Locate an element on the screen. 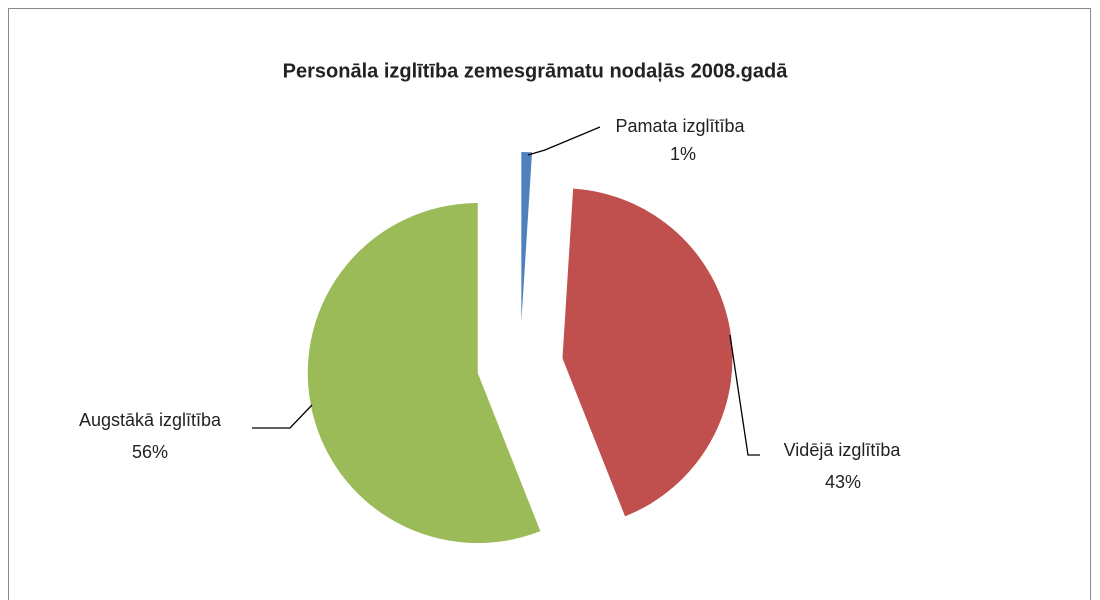  slice-label: Pamata izglītība is located at coordinates (680, 126).